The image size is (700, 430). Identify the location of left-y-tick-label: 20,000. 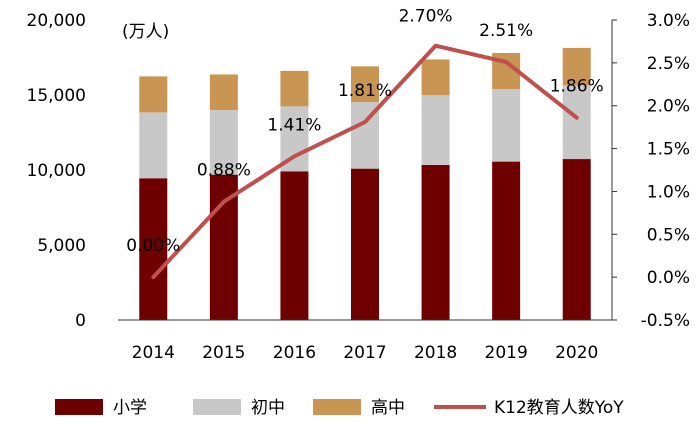
(56, 21).